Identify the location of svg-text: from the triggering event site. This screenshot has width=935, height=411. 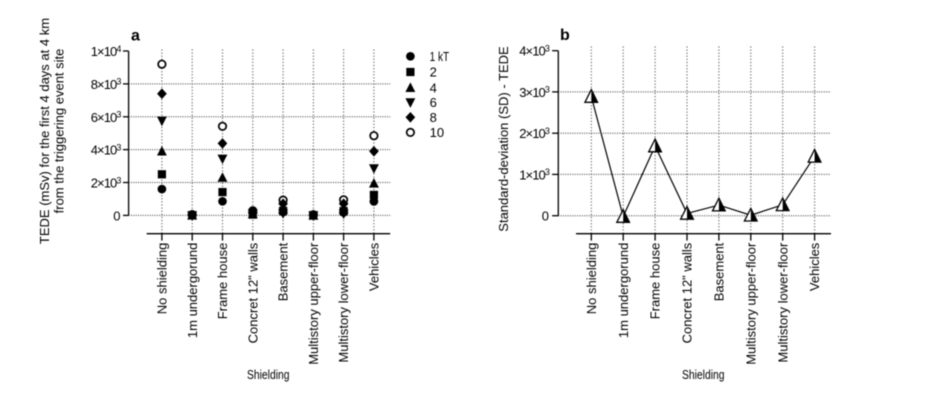
(59, 131).